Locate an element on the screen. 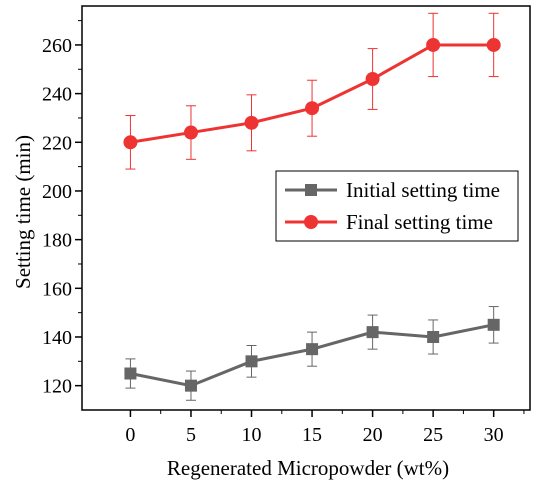 The height and width of the screenshot is (492, 550). series-initial is located at coordinates (312, 353).